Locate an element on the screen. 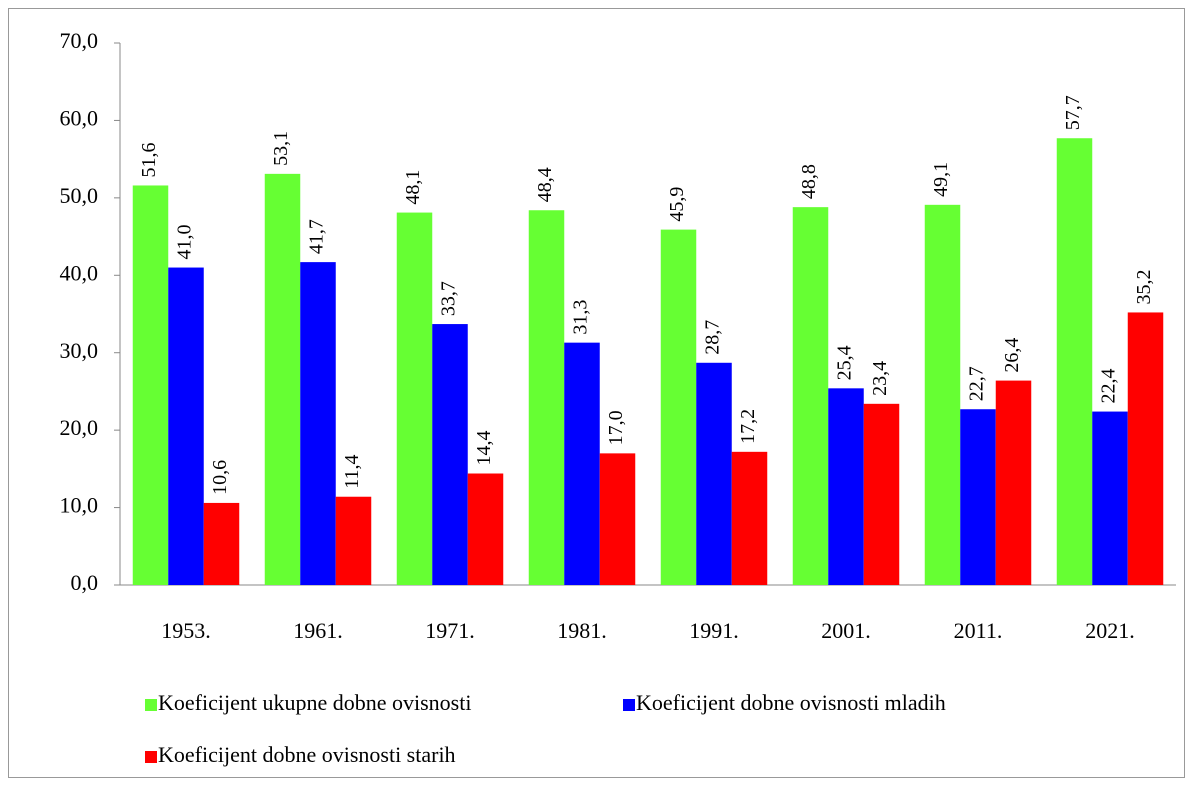 The height and width of the screenshot is (786, 1193). legend-label: Koeficijent dobne ovisnosti mladih is located at coordinates (791, 702).